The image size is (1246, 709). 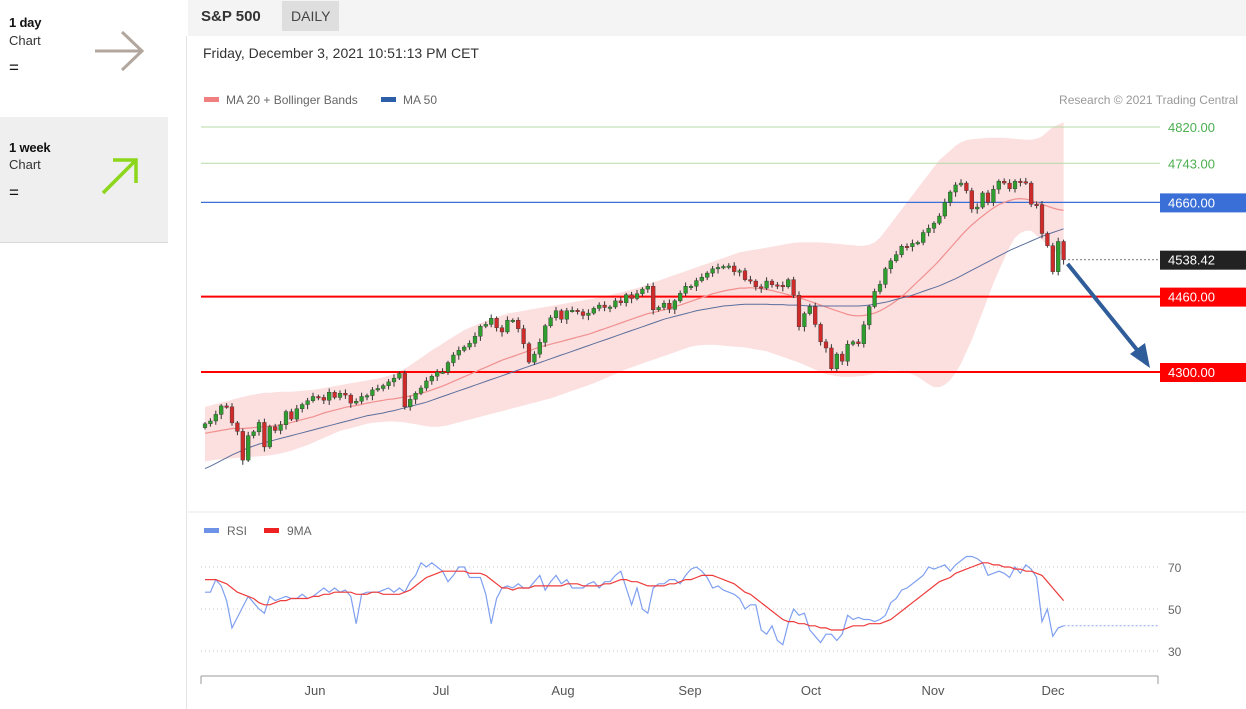 I want to click on timeframe-1-day: 1 day Chart =, so click(x=84, y=58).